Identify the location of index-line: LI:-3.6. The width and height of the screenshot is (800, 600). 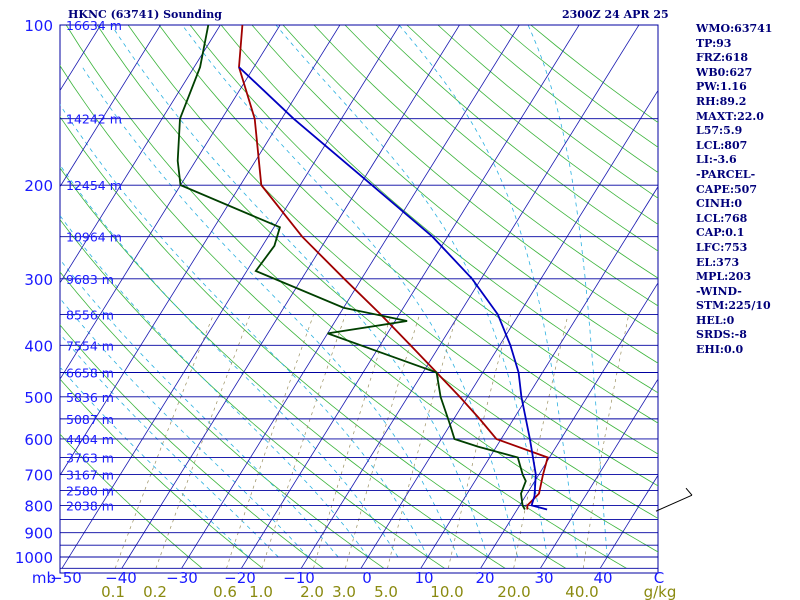
(716, 160).